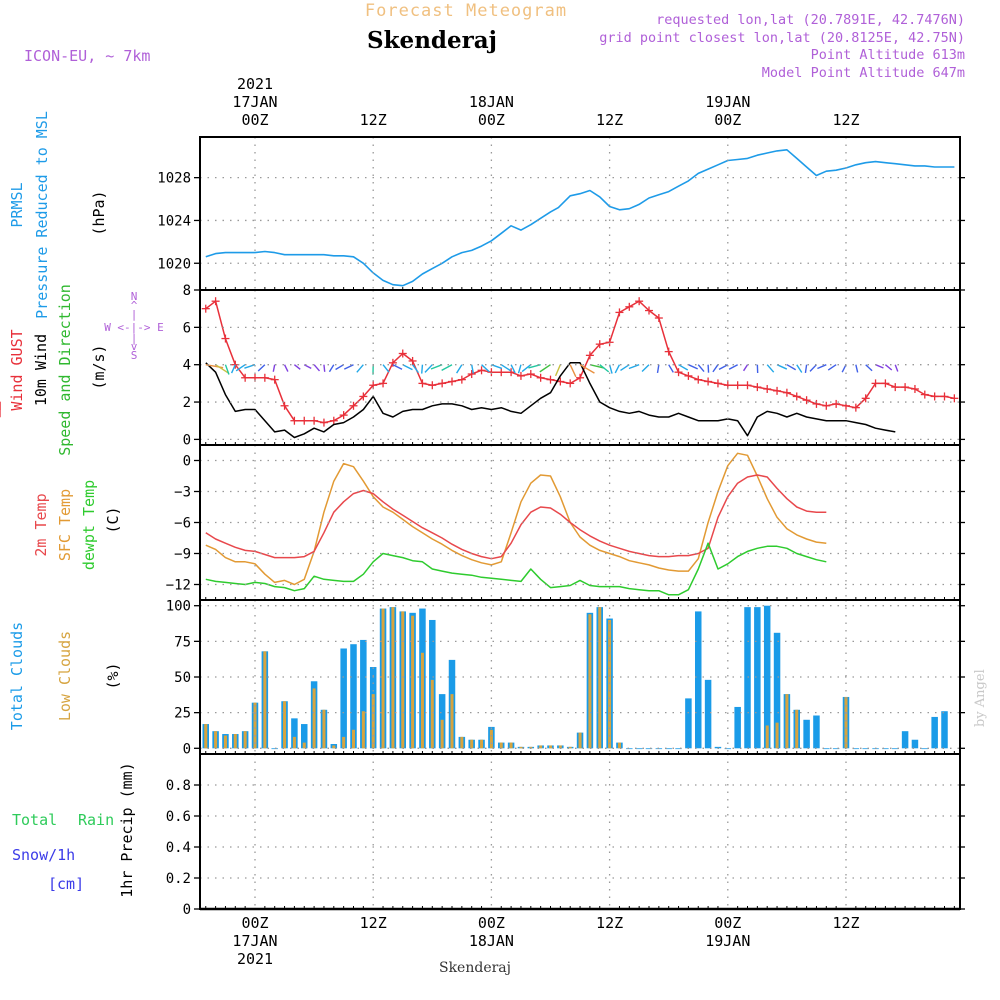 The height and width of the screenshot is (1000, 1000). I want to click on bottom-time-label: 2021, so click(255, 959).